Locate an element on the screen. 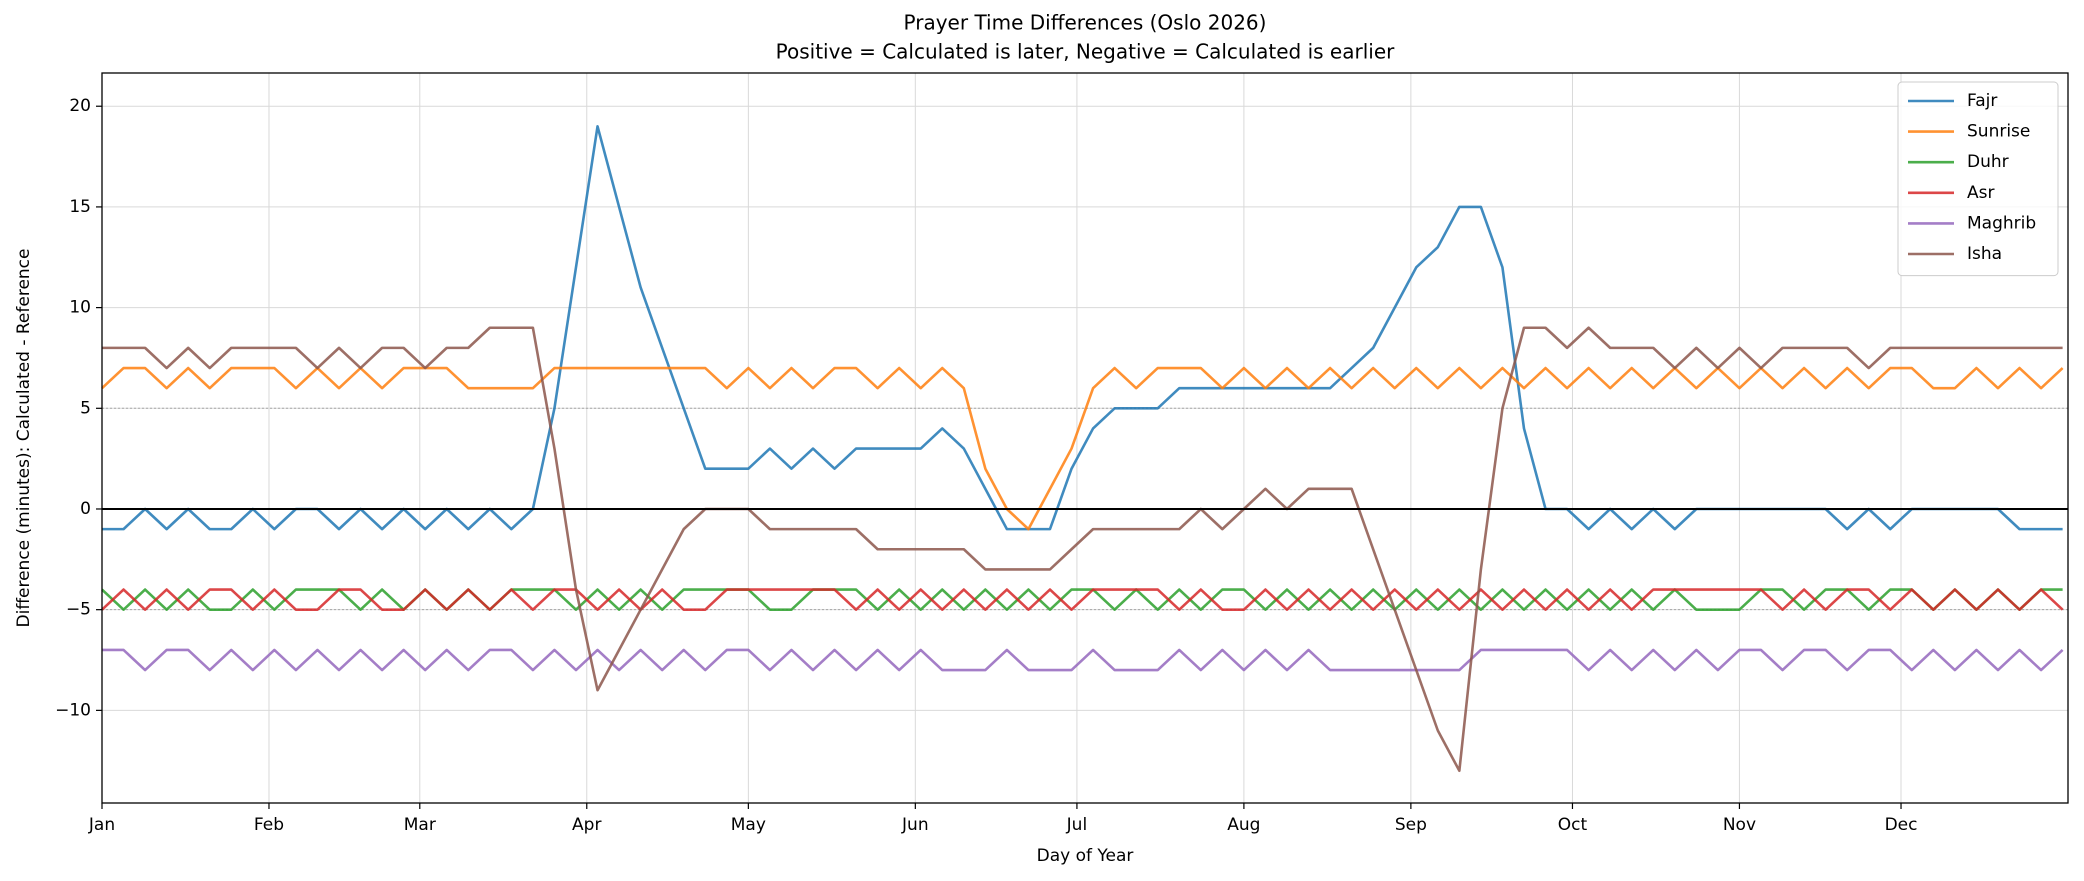 This screenshot has height=881, width=2084. y-tick-label: 5 is located at coordinates (85, 408).